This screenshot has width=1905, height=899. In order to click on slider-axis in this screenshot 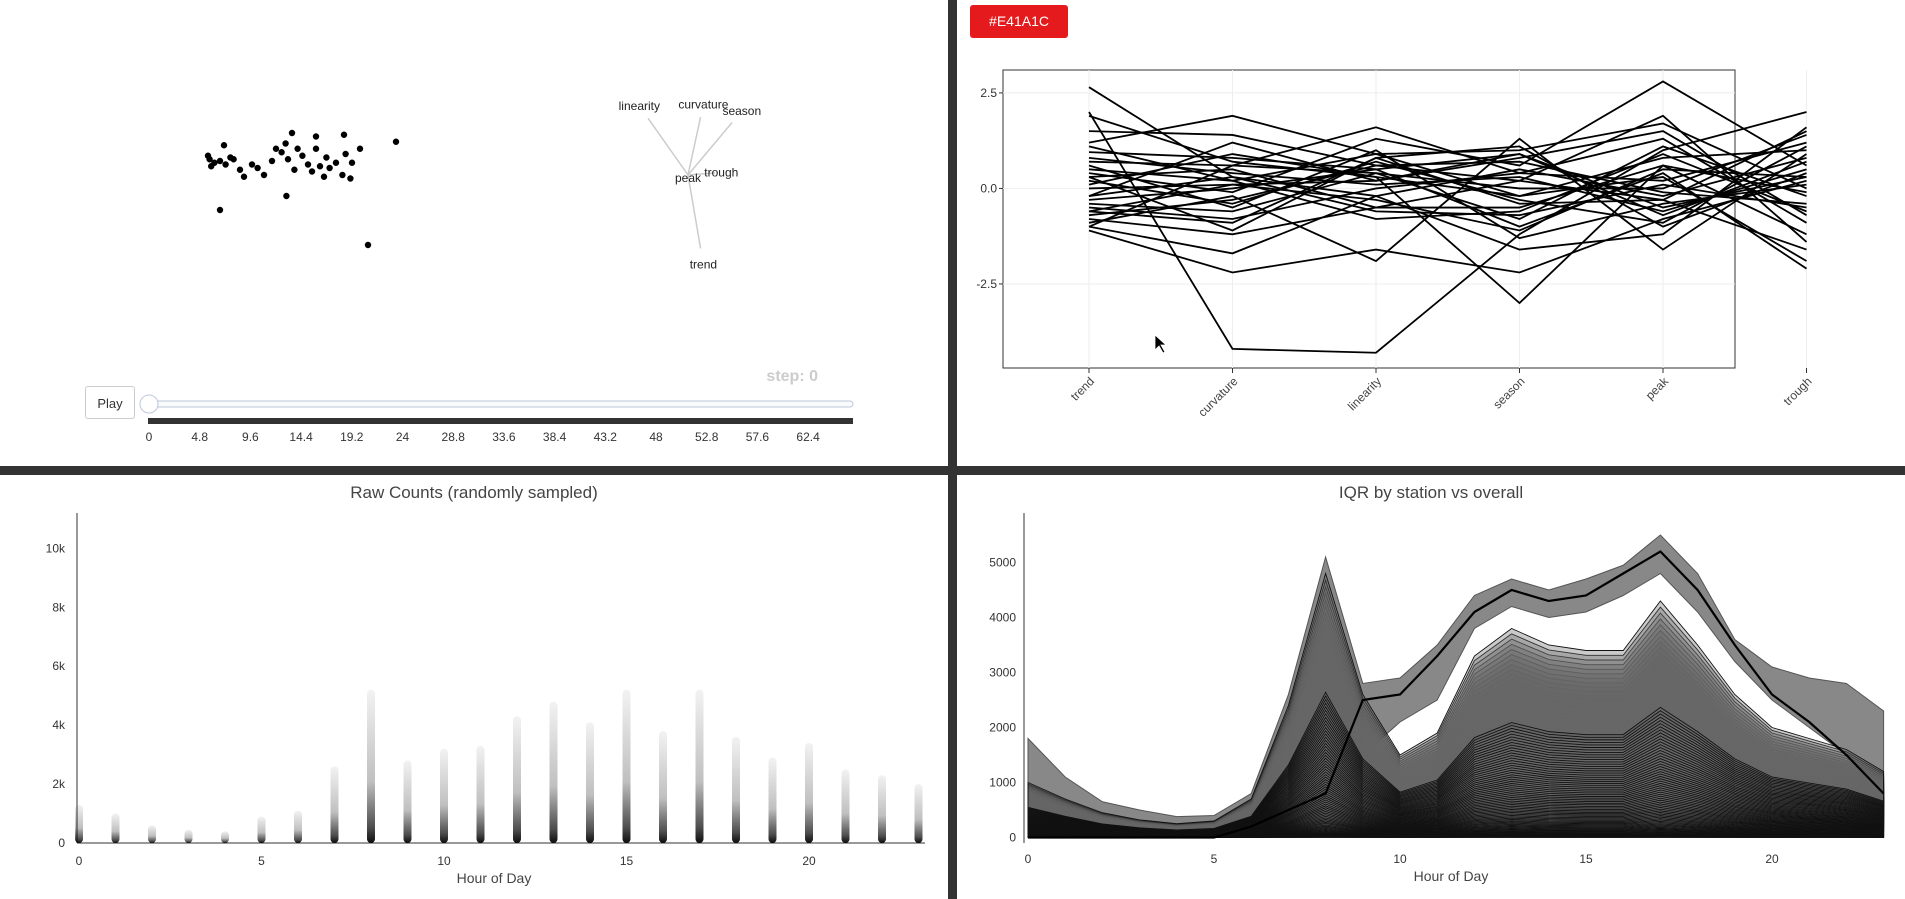, I will do `click(500, 421)`.